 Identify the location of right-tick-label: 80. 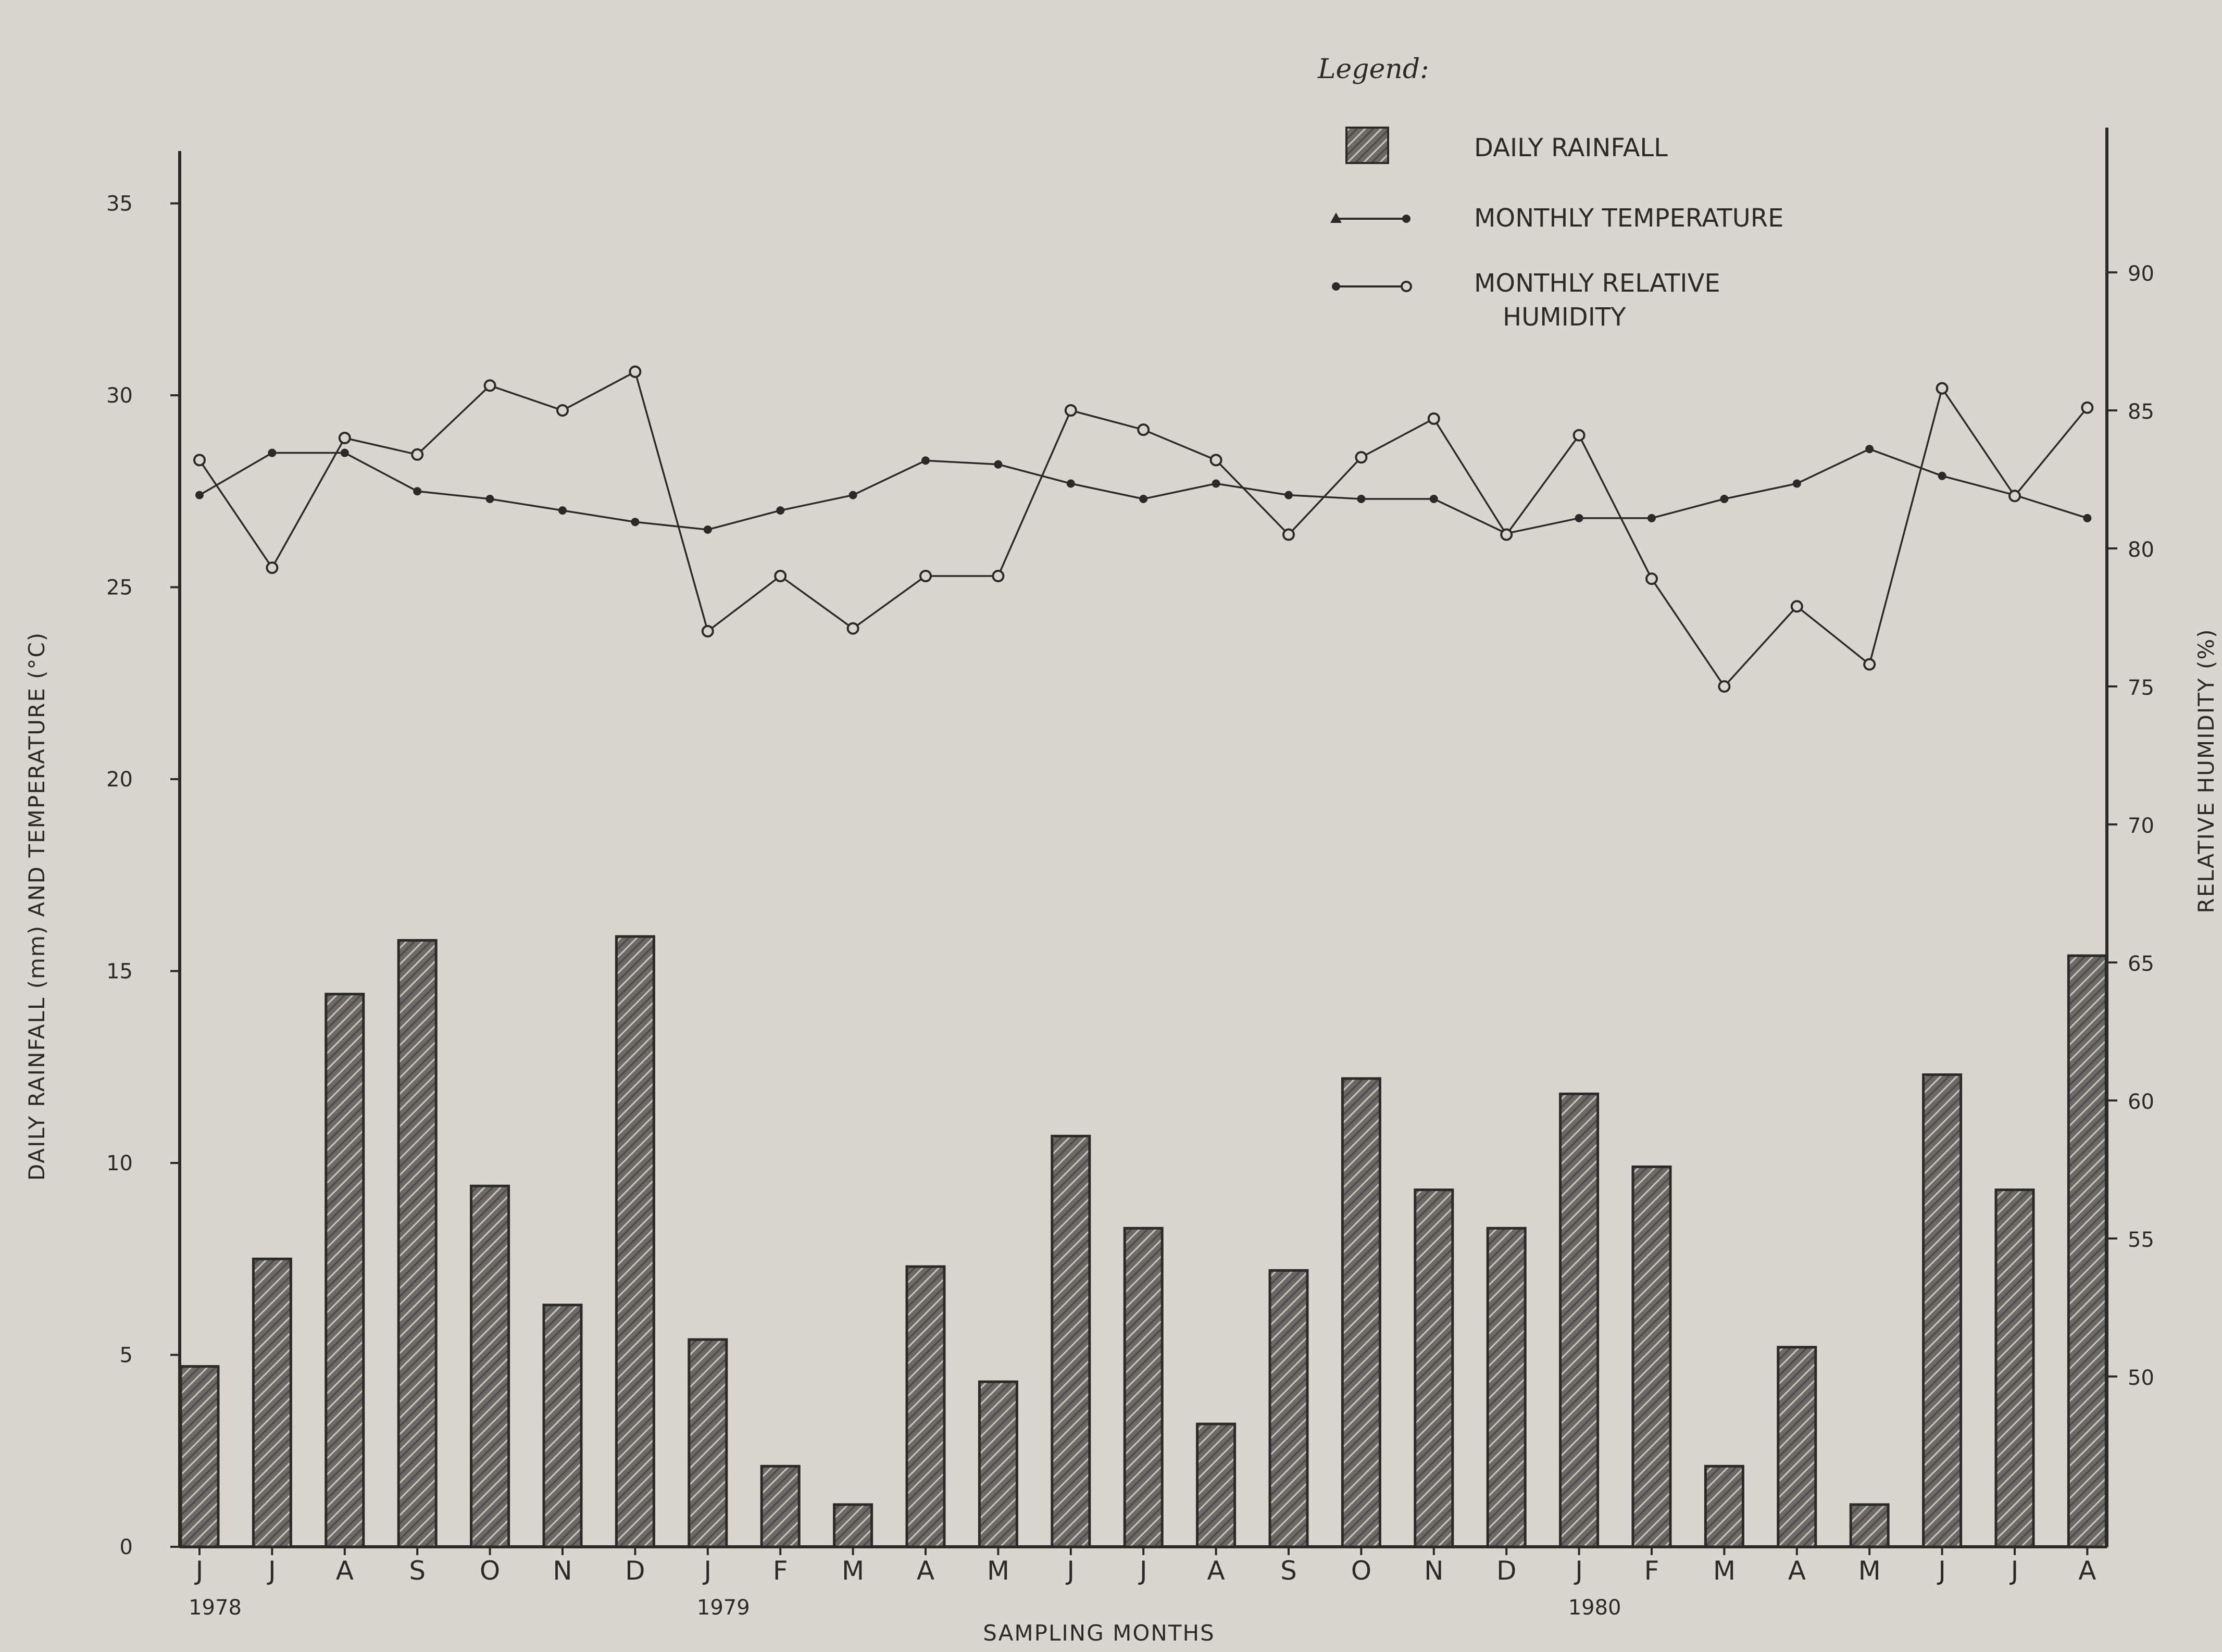
(2141, 550).